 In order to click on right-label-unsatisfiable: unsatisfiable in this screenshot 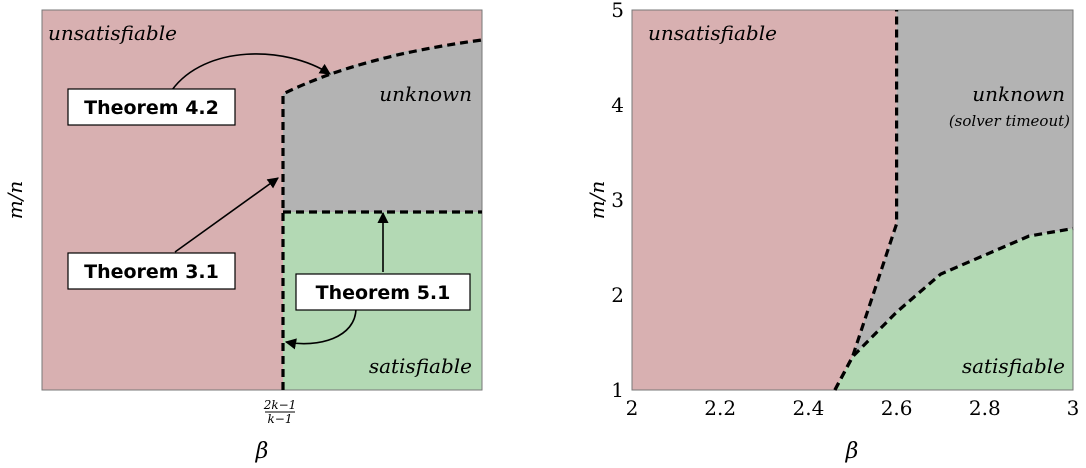, I will do `click(712, 33)`.